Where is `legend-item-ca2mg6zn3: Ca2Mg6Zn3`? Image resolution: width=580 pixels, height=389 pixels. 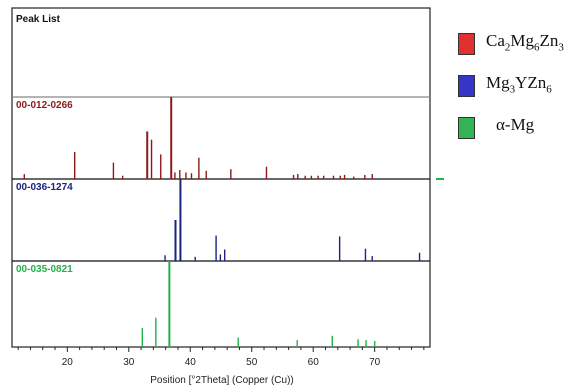
legend-item-ca2mg6zn3: Ca2Mg6Zn3 is located at coordinates (519, 48).